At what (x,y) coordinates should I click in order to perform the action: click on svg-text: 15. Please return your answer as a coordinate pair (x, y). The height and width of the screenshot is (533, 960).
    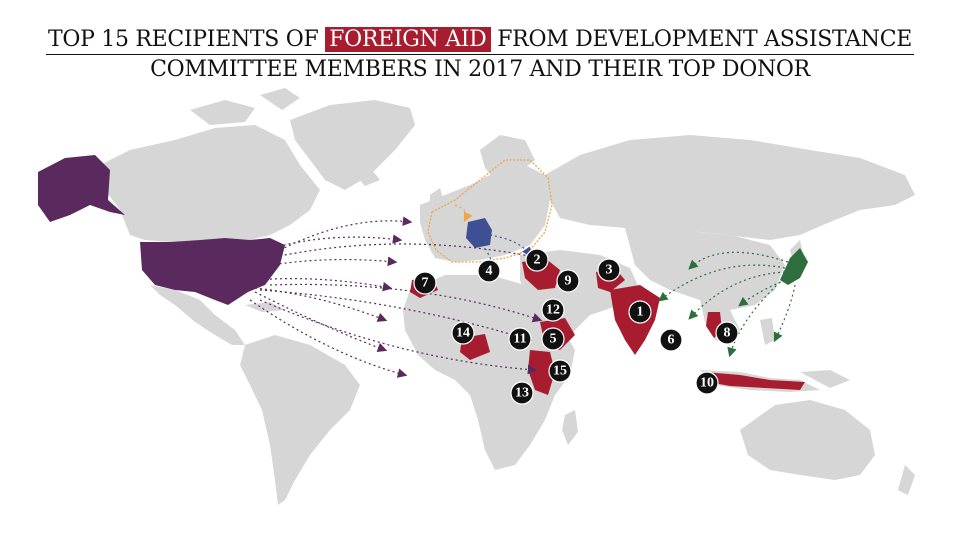
    Looking at the image, I should click on (560, 371).